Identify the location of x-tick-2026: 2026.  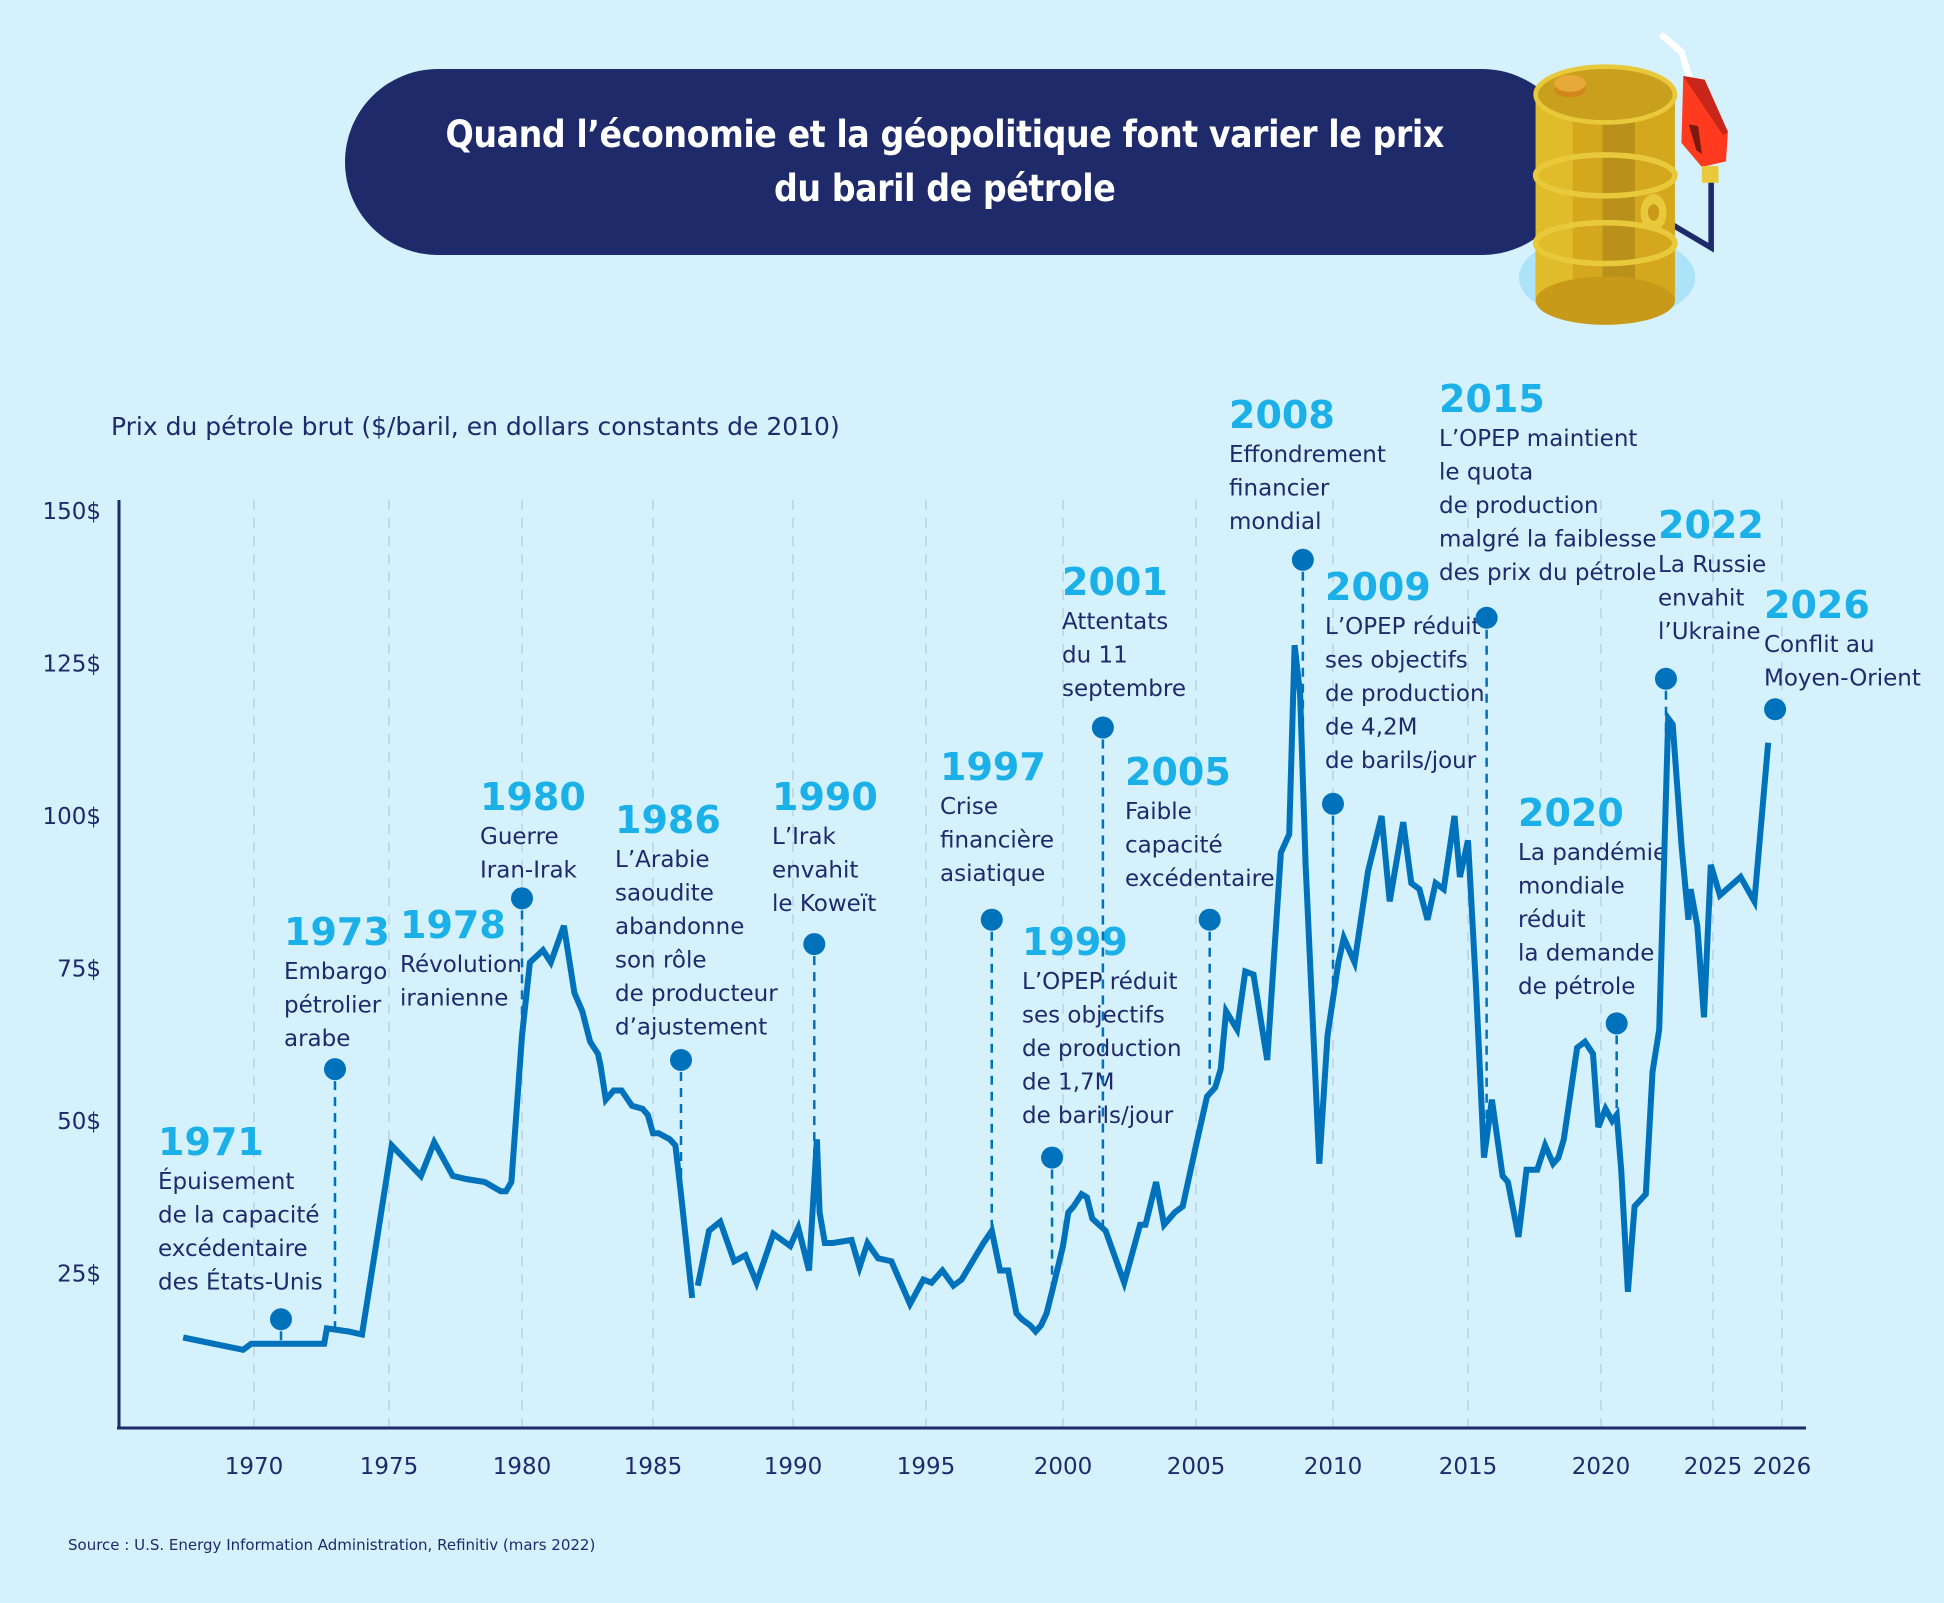
(1782, 1467).